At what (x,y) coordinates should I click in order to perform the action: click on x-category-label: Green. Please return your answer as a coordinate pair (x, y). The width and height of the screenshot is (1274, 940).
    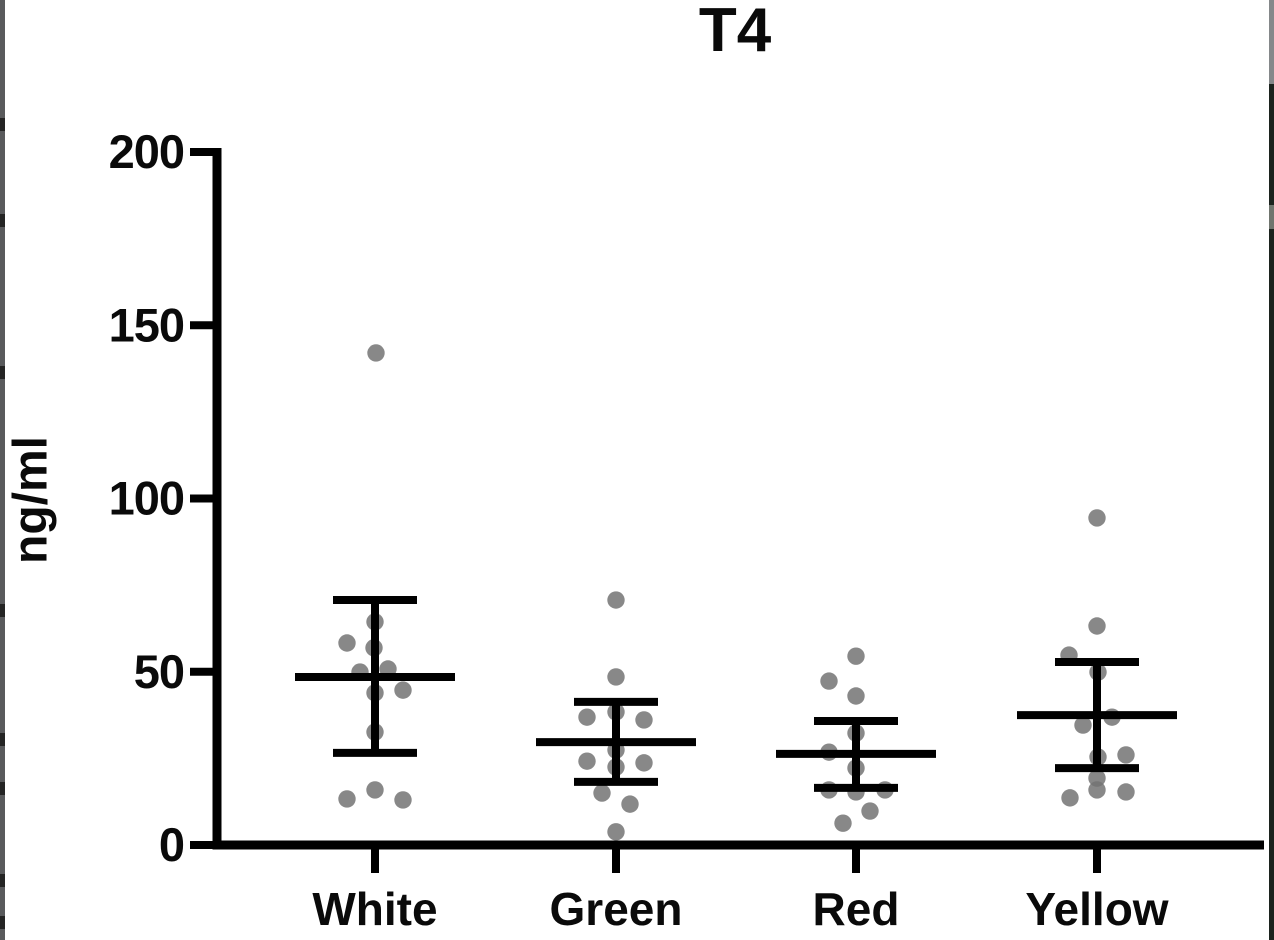
    Looking at the image, I should click on (616, 909).